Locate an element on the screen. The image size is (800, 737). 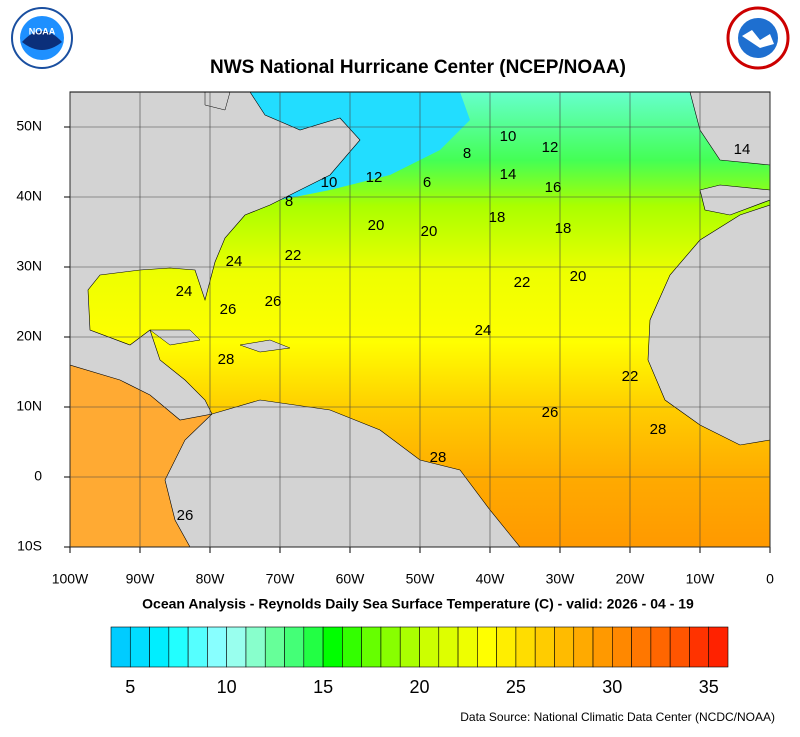
x-tick-label: 40W is located at coordinates (491, 579).